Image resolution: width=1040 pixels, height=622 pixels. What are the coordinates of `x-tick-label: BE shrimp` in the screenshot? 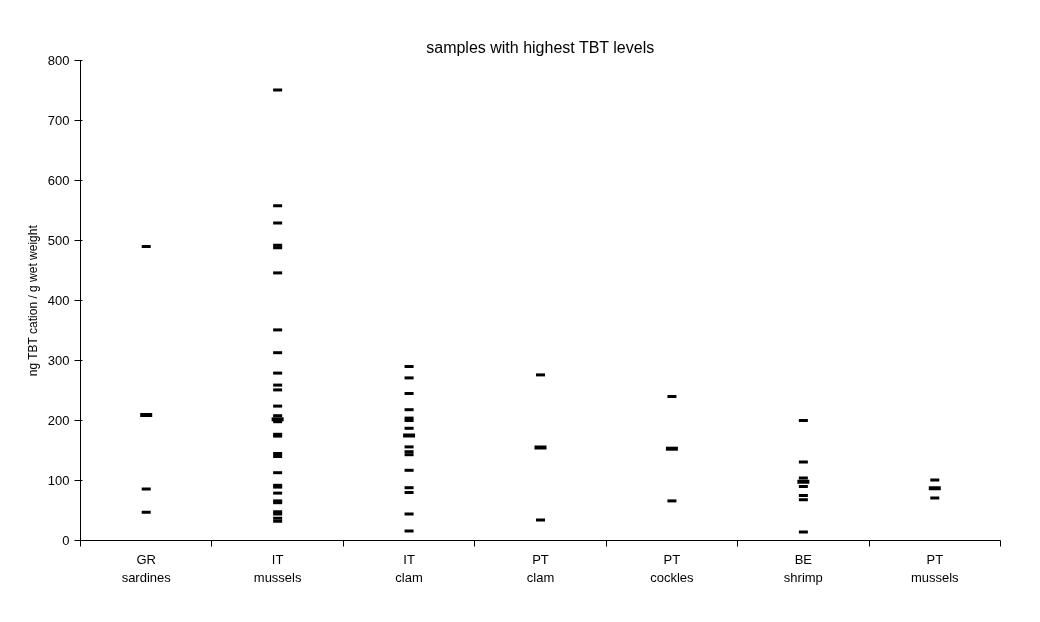 It's located at (803, 568).